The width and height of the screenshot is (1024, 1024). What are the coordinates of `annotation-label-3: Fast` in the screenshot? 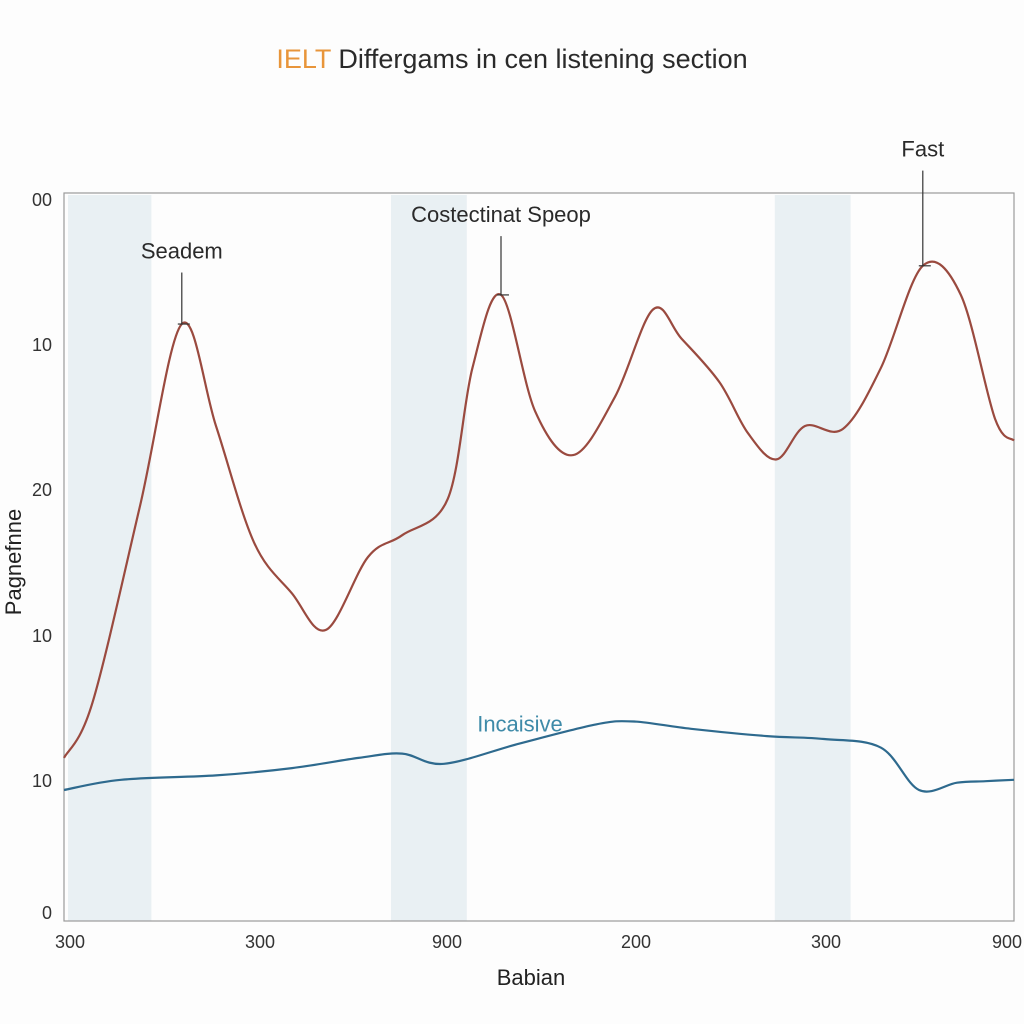 It's located at (922, 149).